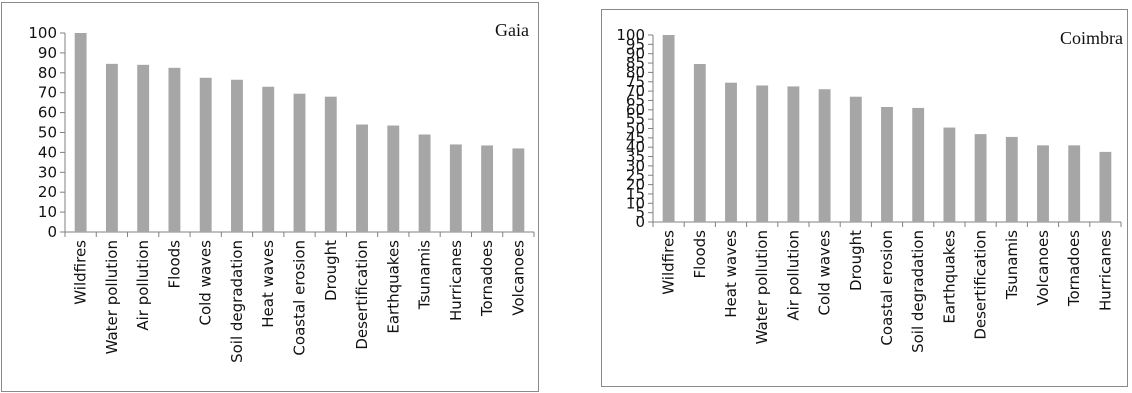  Describe the element at coordinates (635, 63) in the screenshot. I see `y-tick-label: 85` at that location.